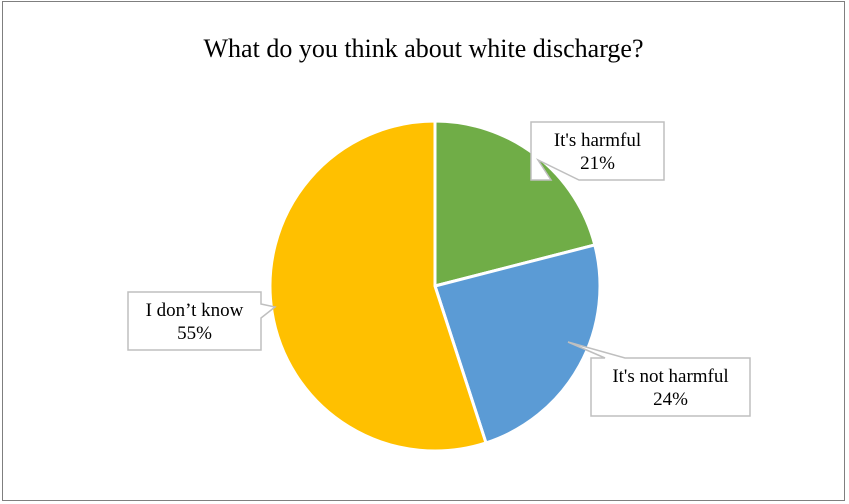 This screenshot has width=849, height=504. Describe the element at coordinates (597, 140) in the screenshot. I see `slice-category-label: It's harmful` at that location.